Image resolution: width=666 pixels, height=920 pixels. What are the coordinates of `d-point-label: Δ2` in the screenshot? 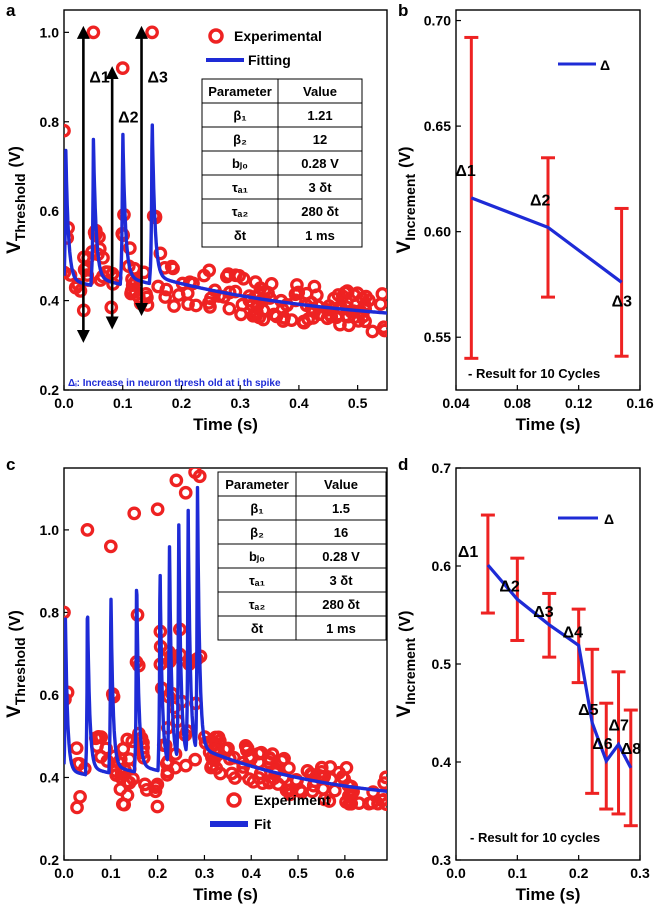 It's located at (509, 586).